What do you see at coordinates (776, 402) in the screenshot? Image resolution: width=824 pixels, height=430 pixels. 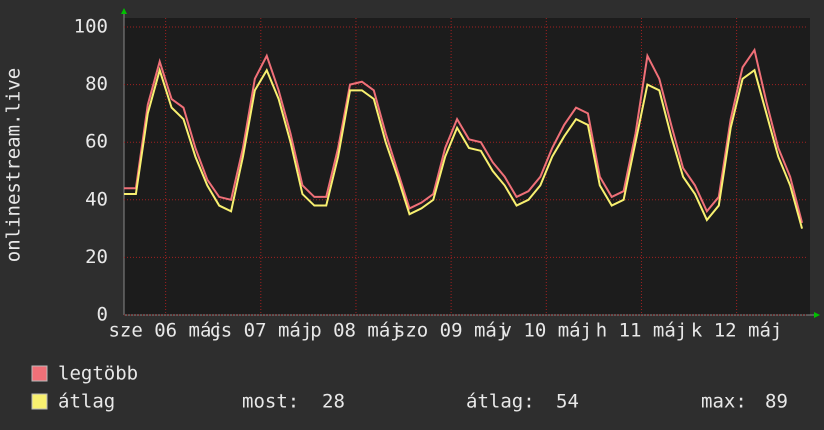 I see `stat-value: 89` at bounding box center [776, 402].